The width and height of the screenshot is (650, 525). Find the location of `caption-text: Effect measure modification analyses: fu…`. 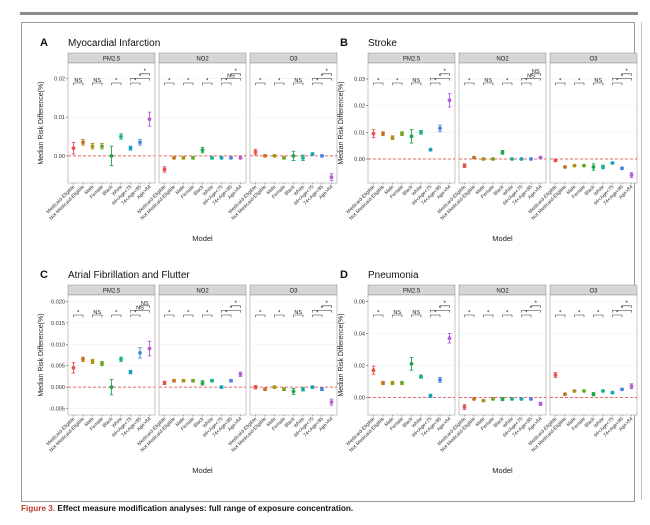

caption-text: Effect measure modification analyses: fu… is located at coordinates (205, 508).